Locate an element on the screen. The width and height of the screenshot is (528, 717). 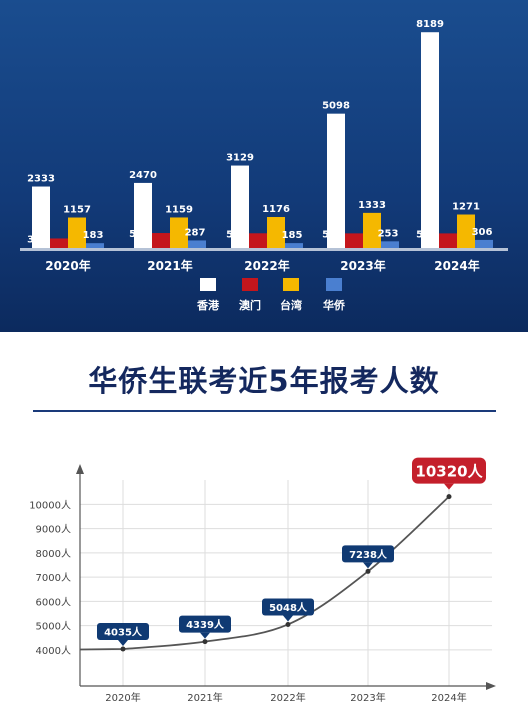
bar-taiwan-2023 is located at coordinates (372, 230).